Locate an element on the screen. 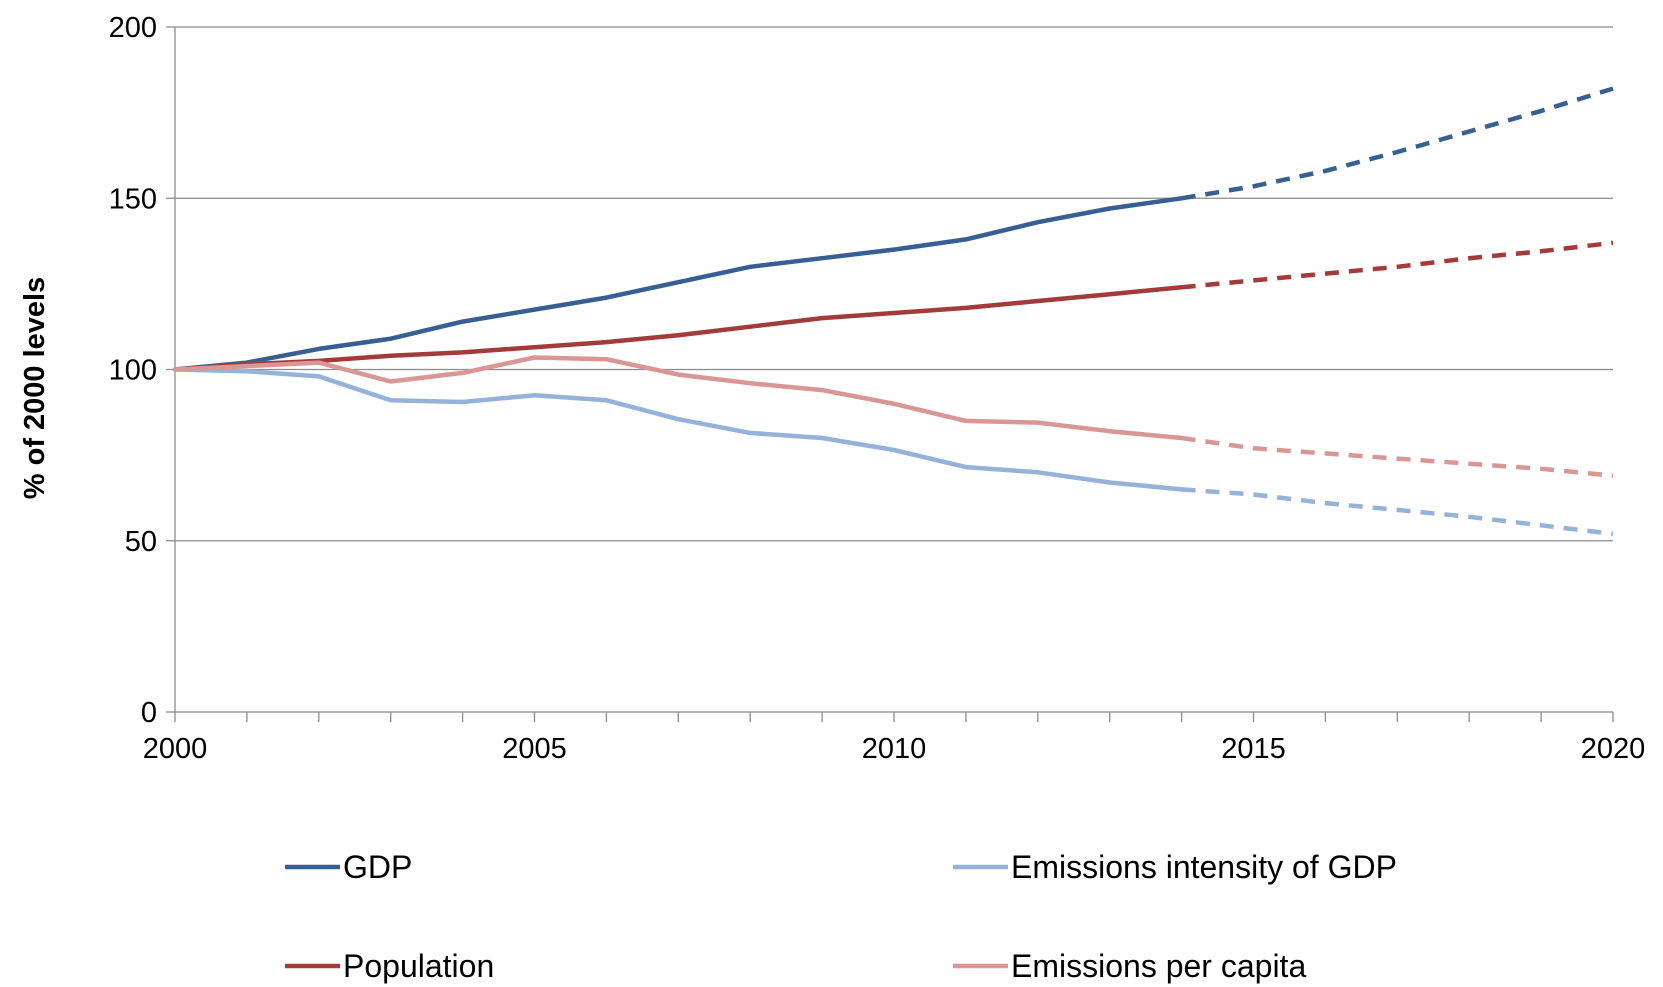 This screenshot has width=1663, height=987. series-line-population-actual is located at coordinates (678, 328).